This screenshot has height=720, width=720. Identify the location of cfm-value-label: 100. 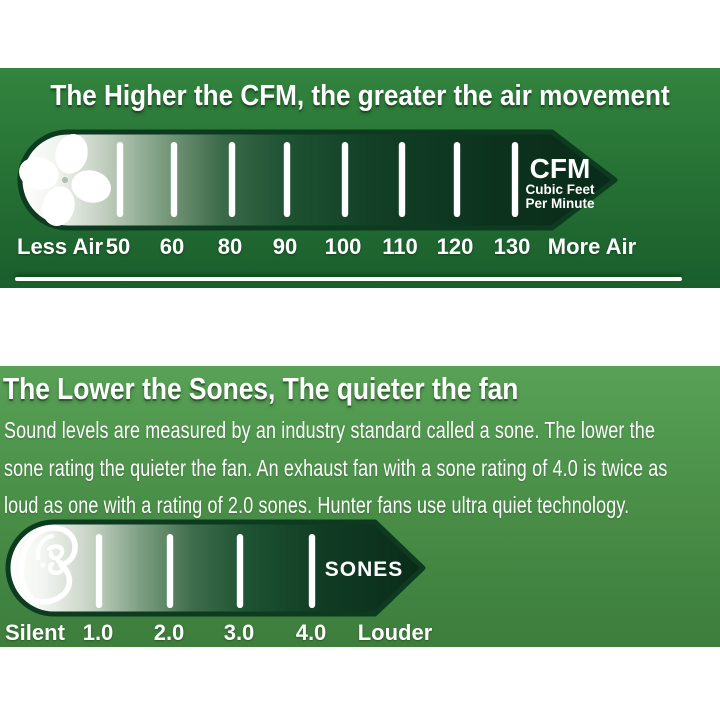
(343, 246).